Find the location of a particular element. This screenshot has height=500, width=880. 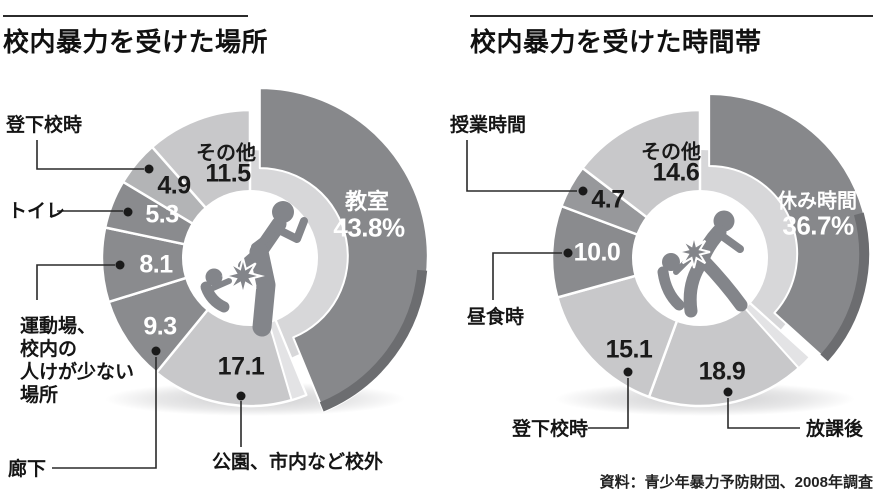

leader-tokogakoji-right is located at coordinates (608, 403).